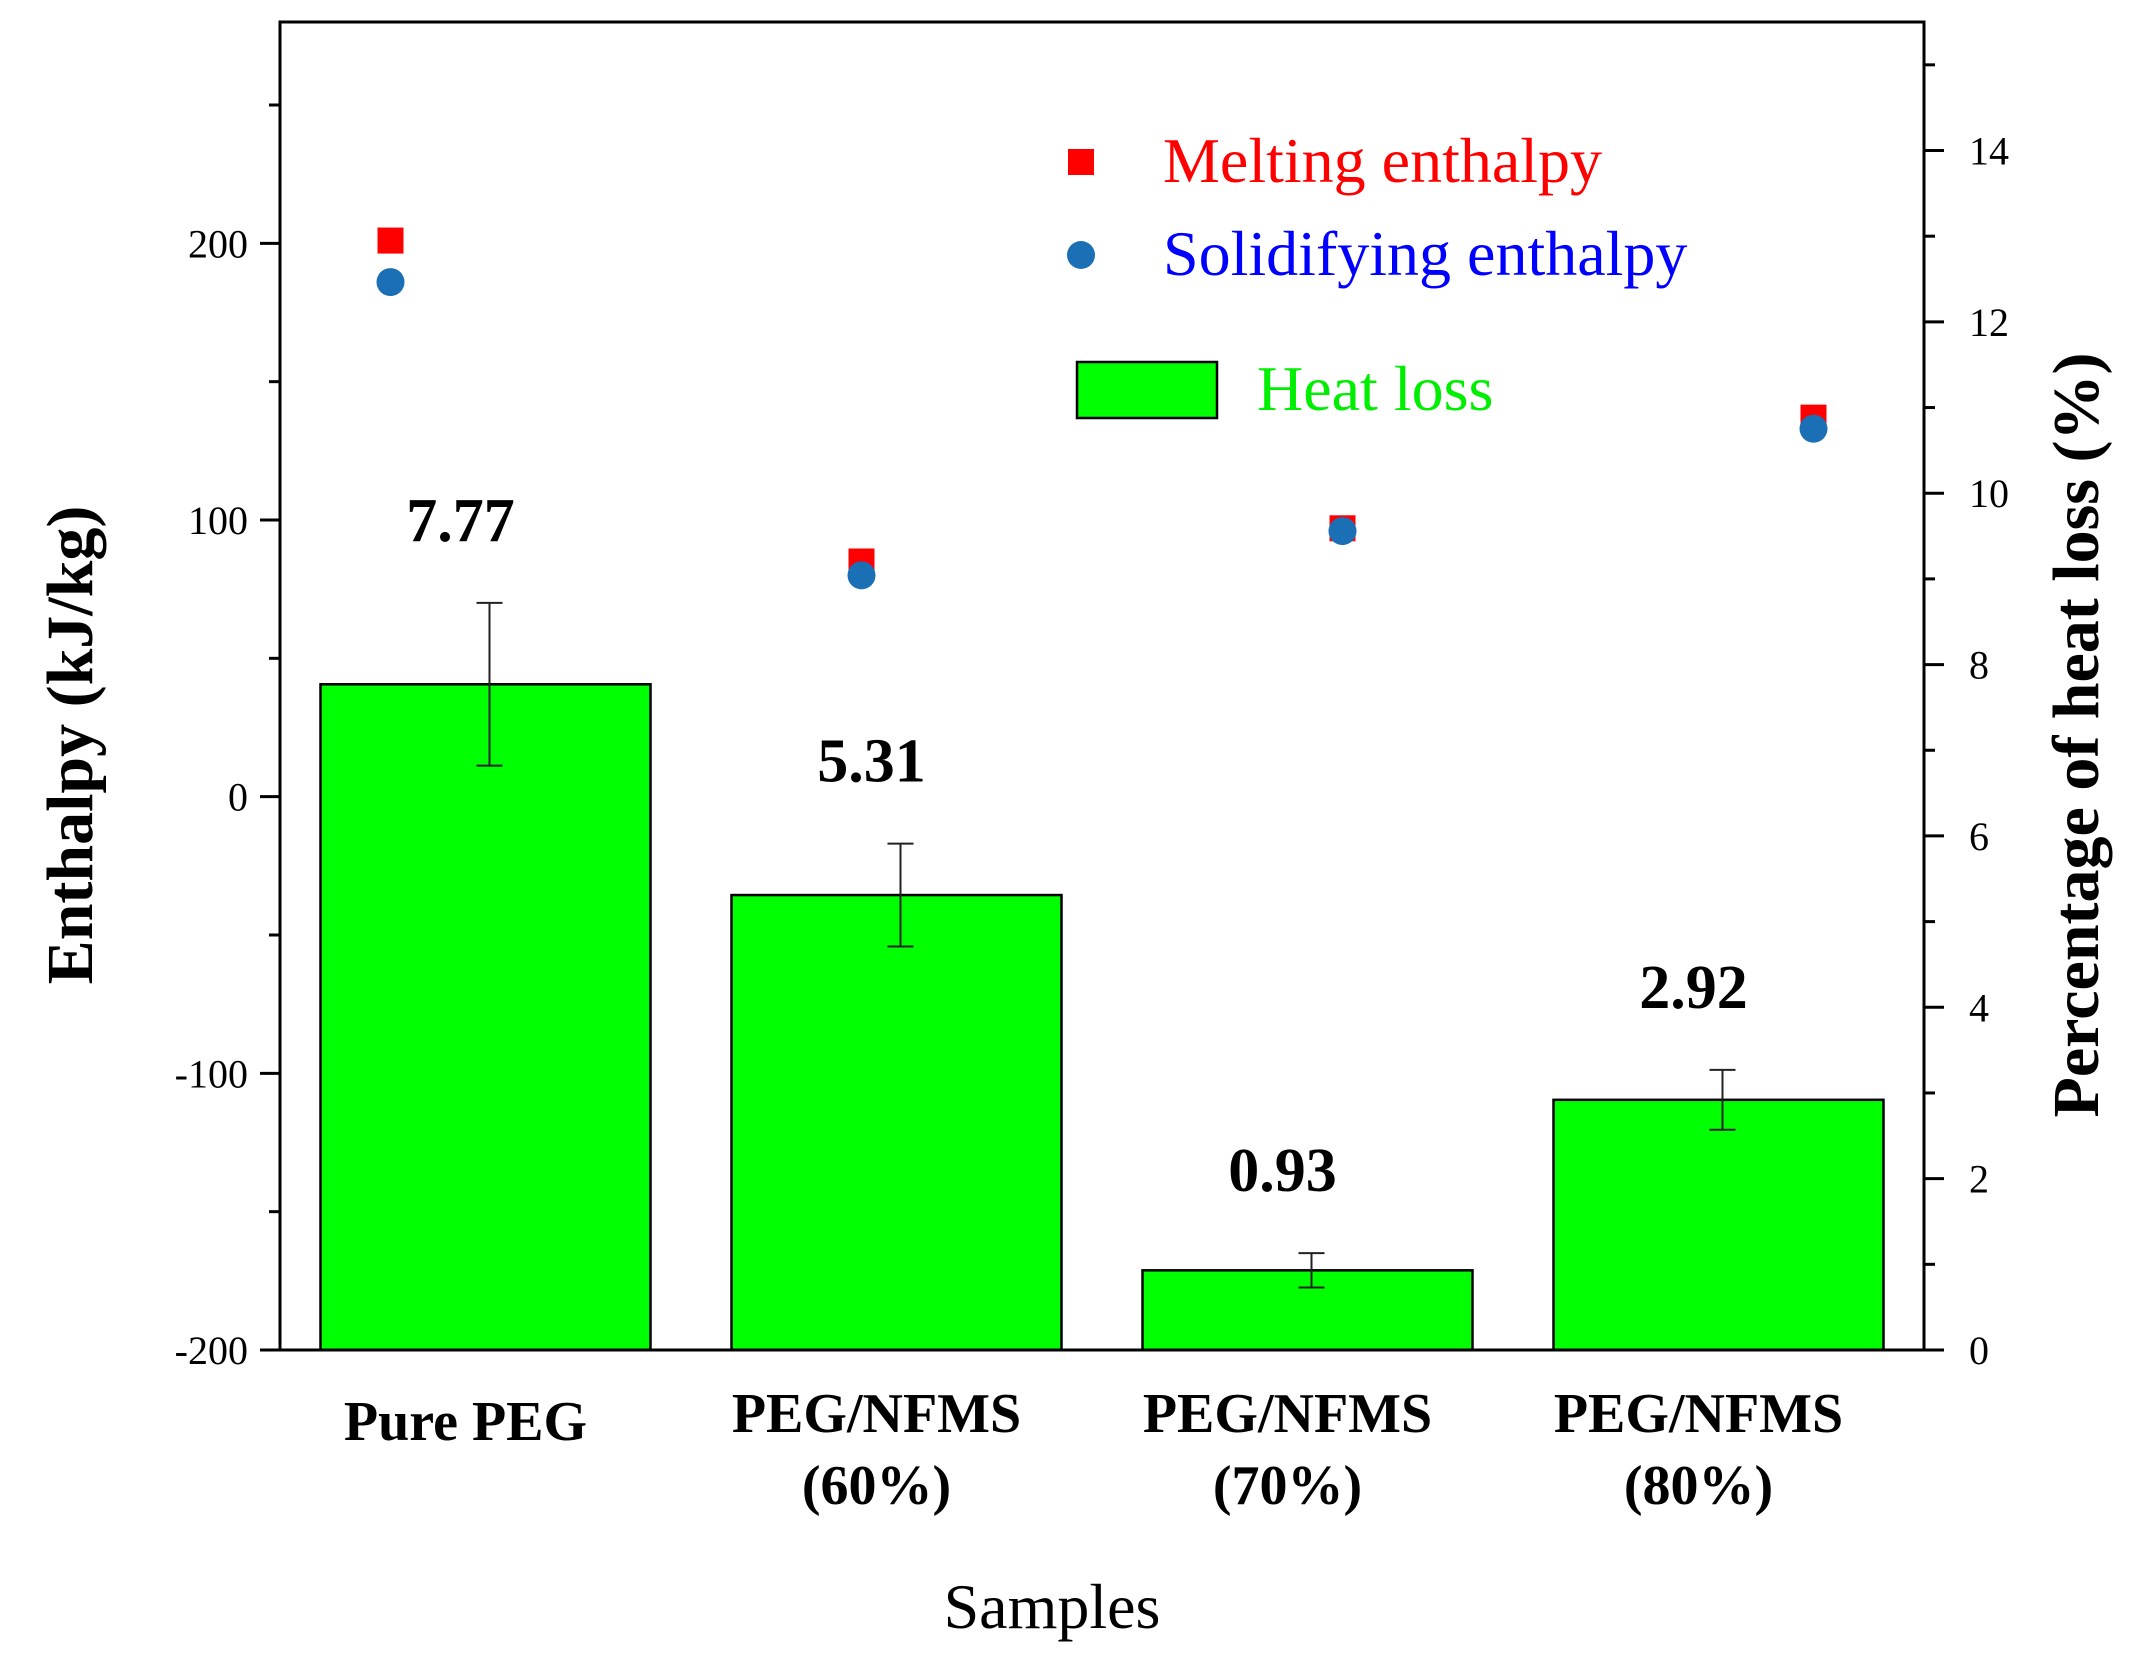 The width and height of the screenshot is (2141, 1664). What do you see at coordinates (1693, 988) in the screenshot?
I see `bar-value-label: 2.92` at bounding box center [1693, 988].